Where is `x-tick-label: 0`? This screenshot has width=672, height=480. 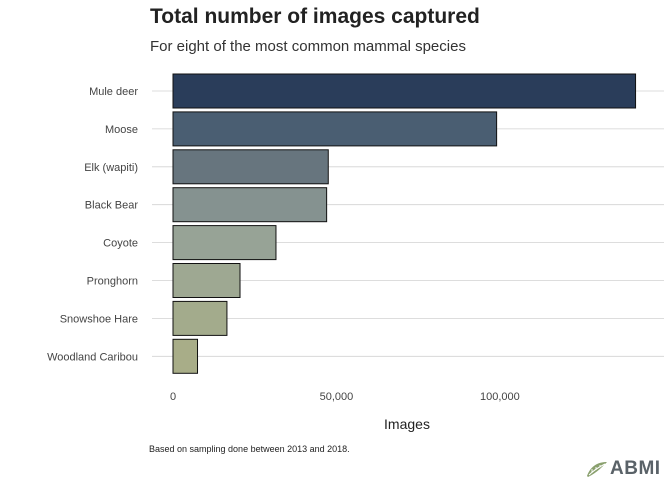
x-tick-label: 0 is located at coordinates (173, 397).